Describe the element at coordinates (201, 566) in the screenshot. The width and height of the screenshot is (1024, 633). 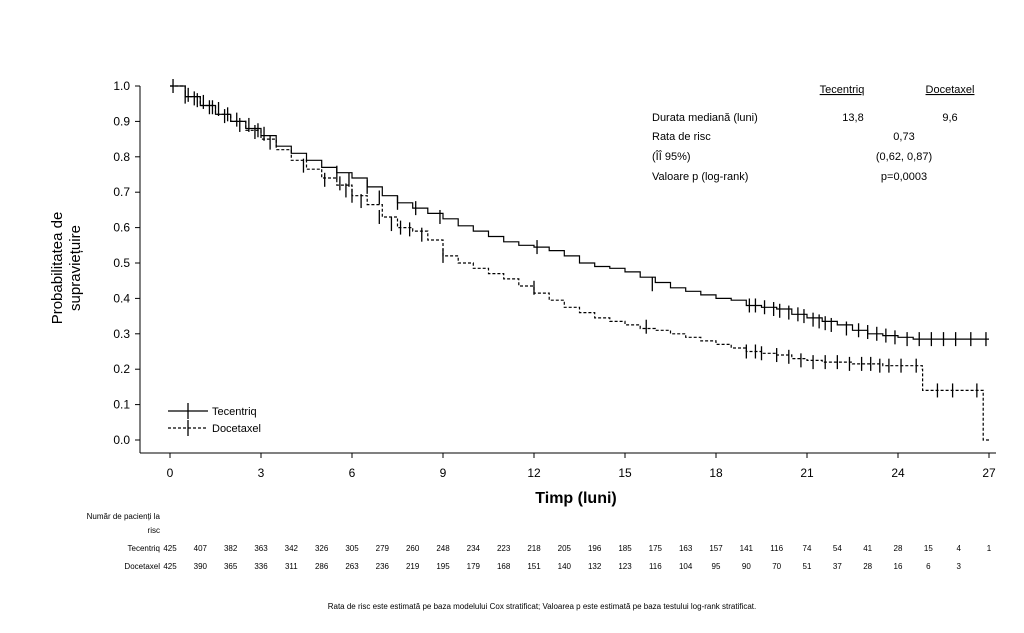
I see `risk-value-docetaxel: 390` at that location.